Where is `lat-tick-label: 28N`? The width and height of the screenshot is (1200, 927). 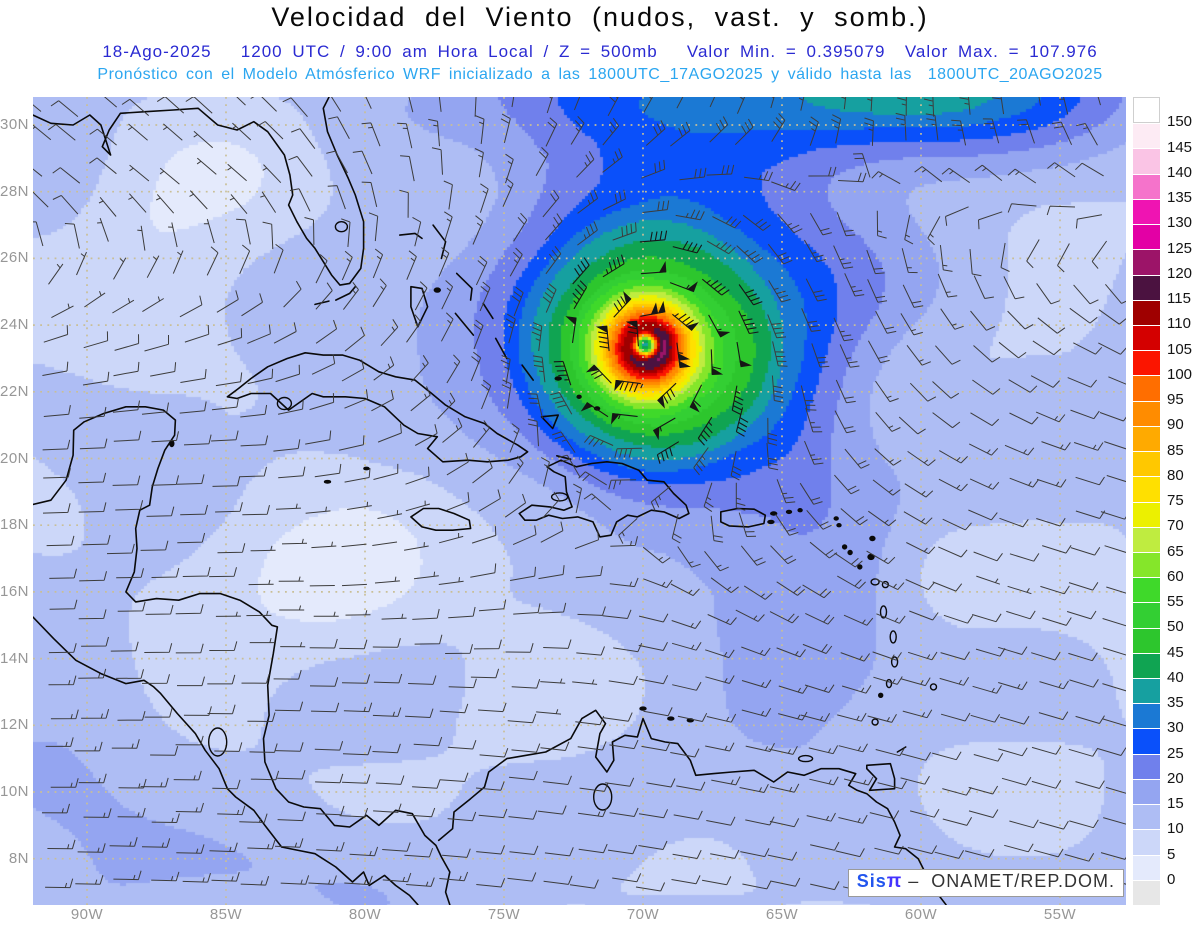 lat-tick-label: 28N is located at coordinates (15, 191).